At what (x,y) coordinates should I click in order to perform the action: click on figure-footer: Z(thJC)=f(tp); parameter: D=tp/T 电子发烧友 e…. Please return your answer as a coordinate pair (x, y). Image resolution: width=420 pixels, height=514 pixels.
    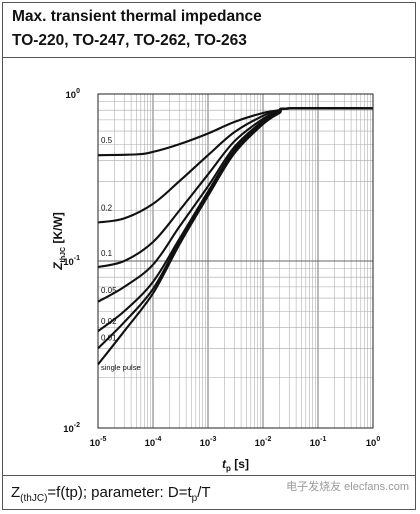
    Looking at the image, I should click on (209, 492).